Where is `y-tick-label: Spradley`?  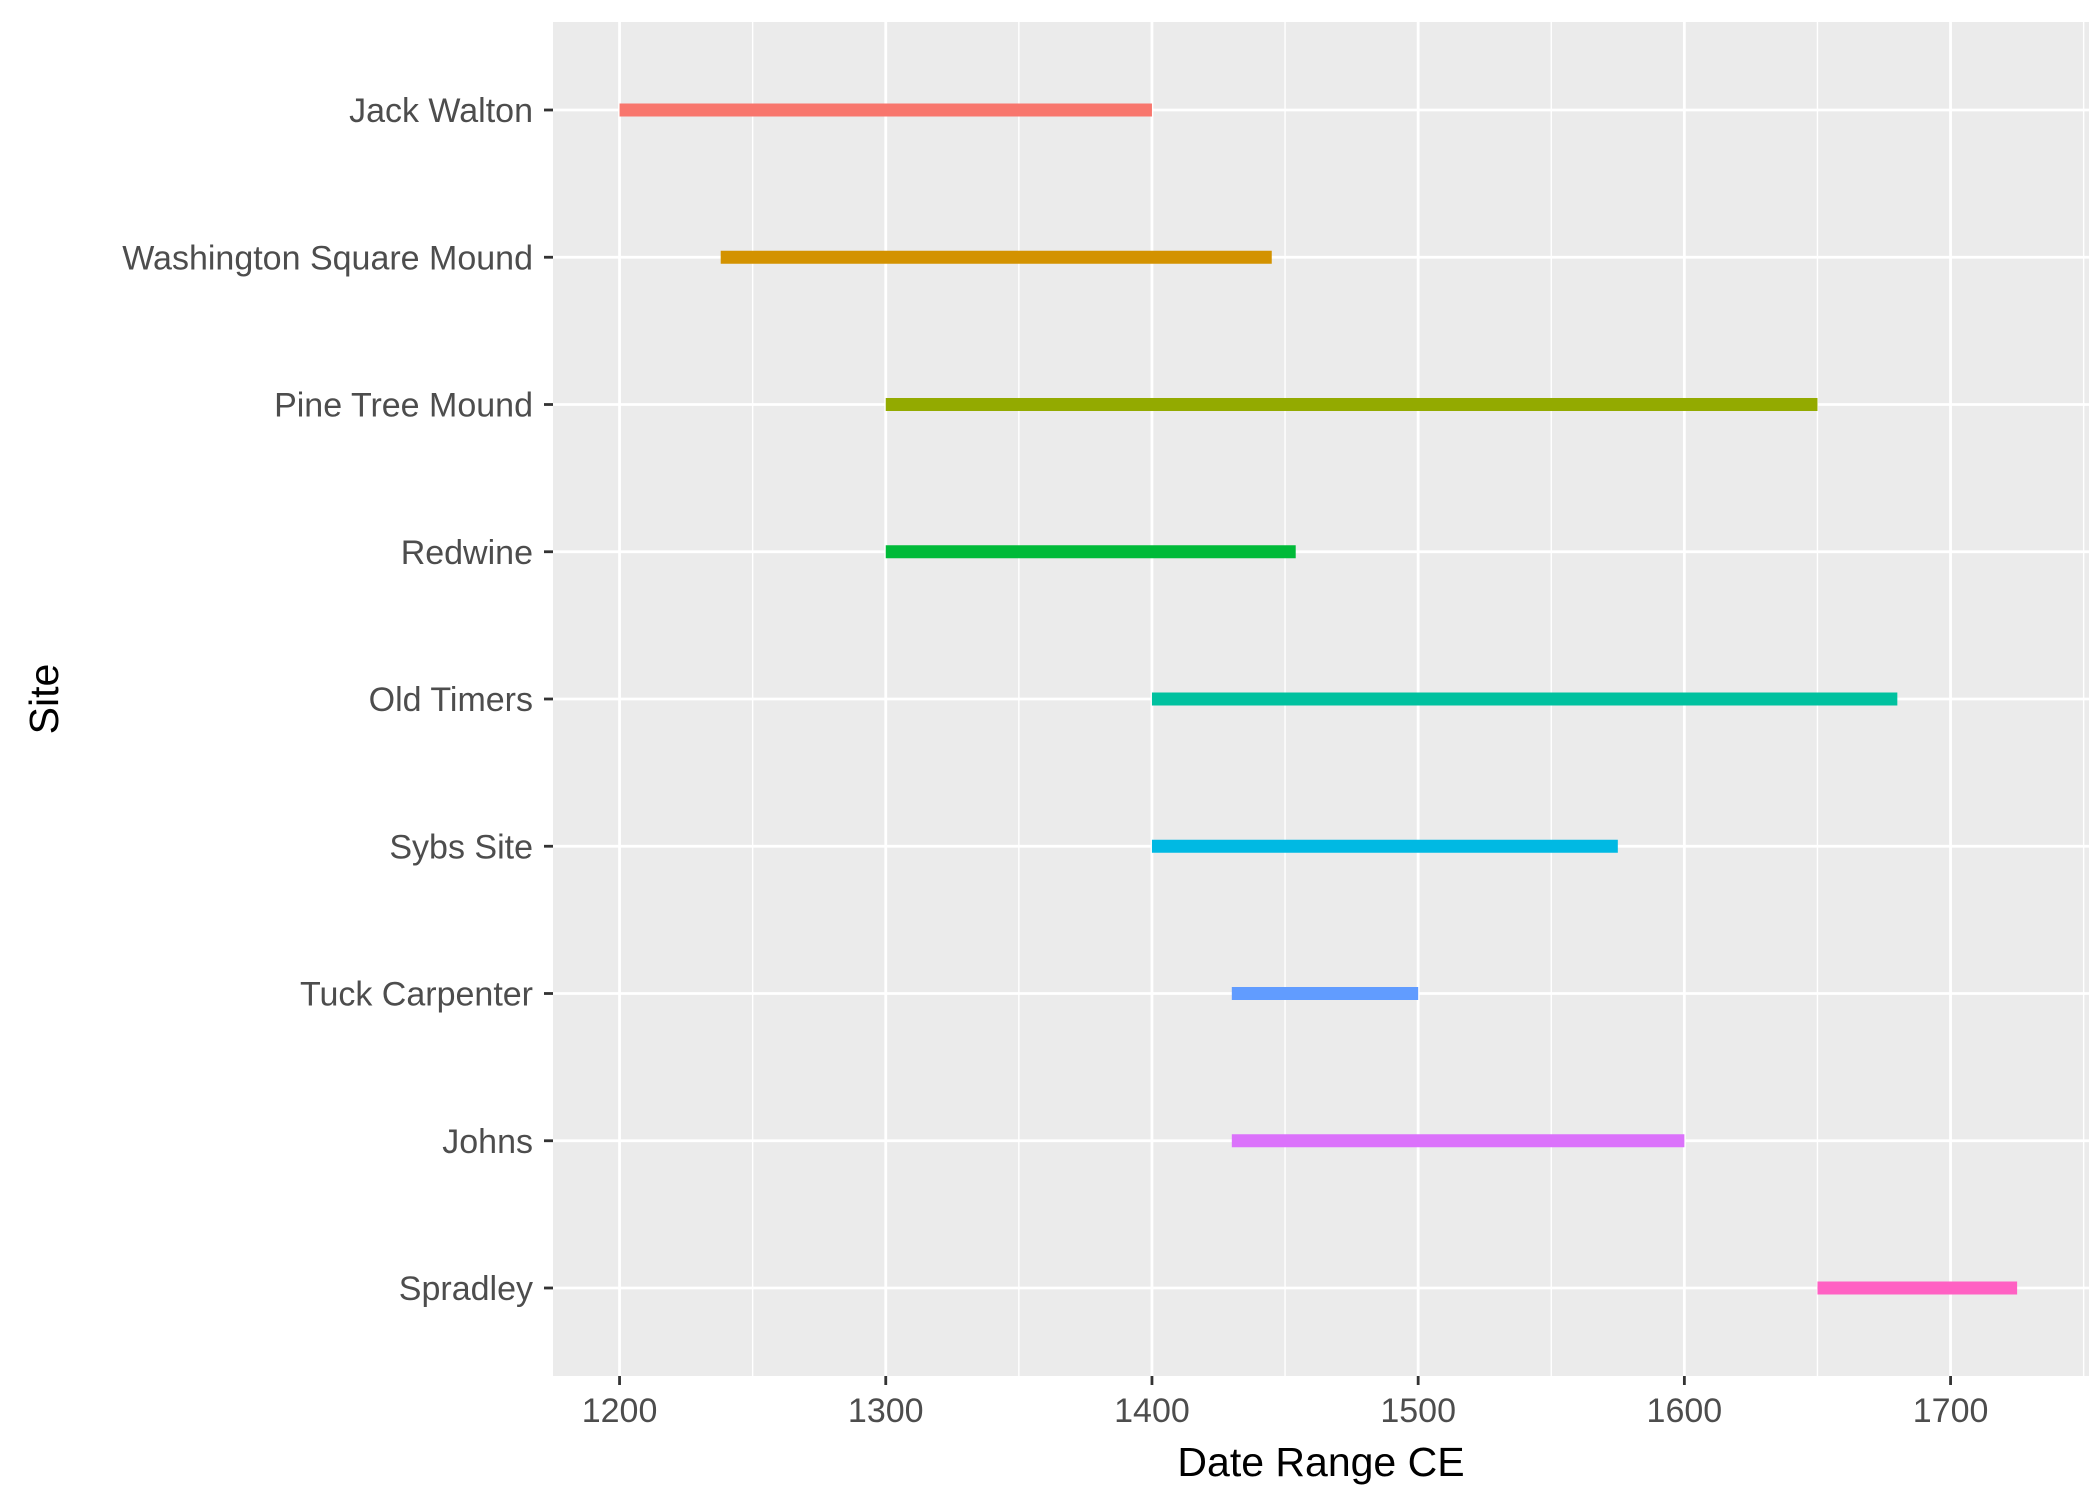 y-tick-label: Spradley is located at coordinates (466, 1289).